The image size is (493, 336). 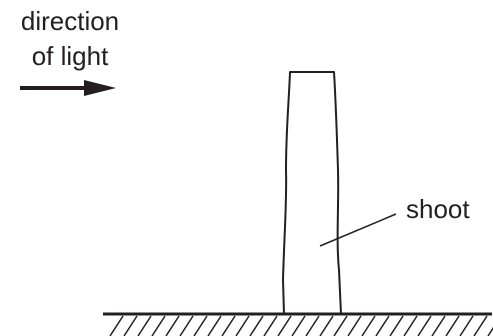 What do you see at coordinates (68, 88) in the screenshot?
I see `arrow-right-icon` at bounding box center [68, 88].